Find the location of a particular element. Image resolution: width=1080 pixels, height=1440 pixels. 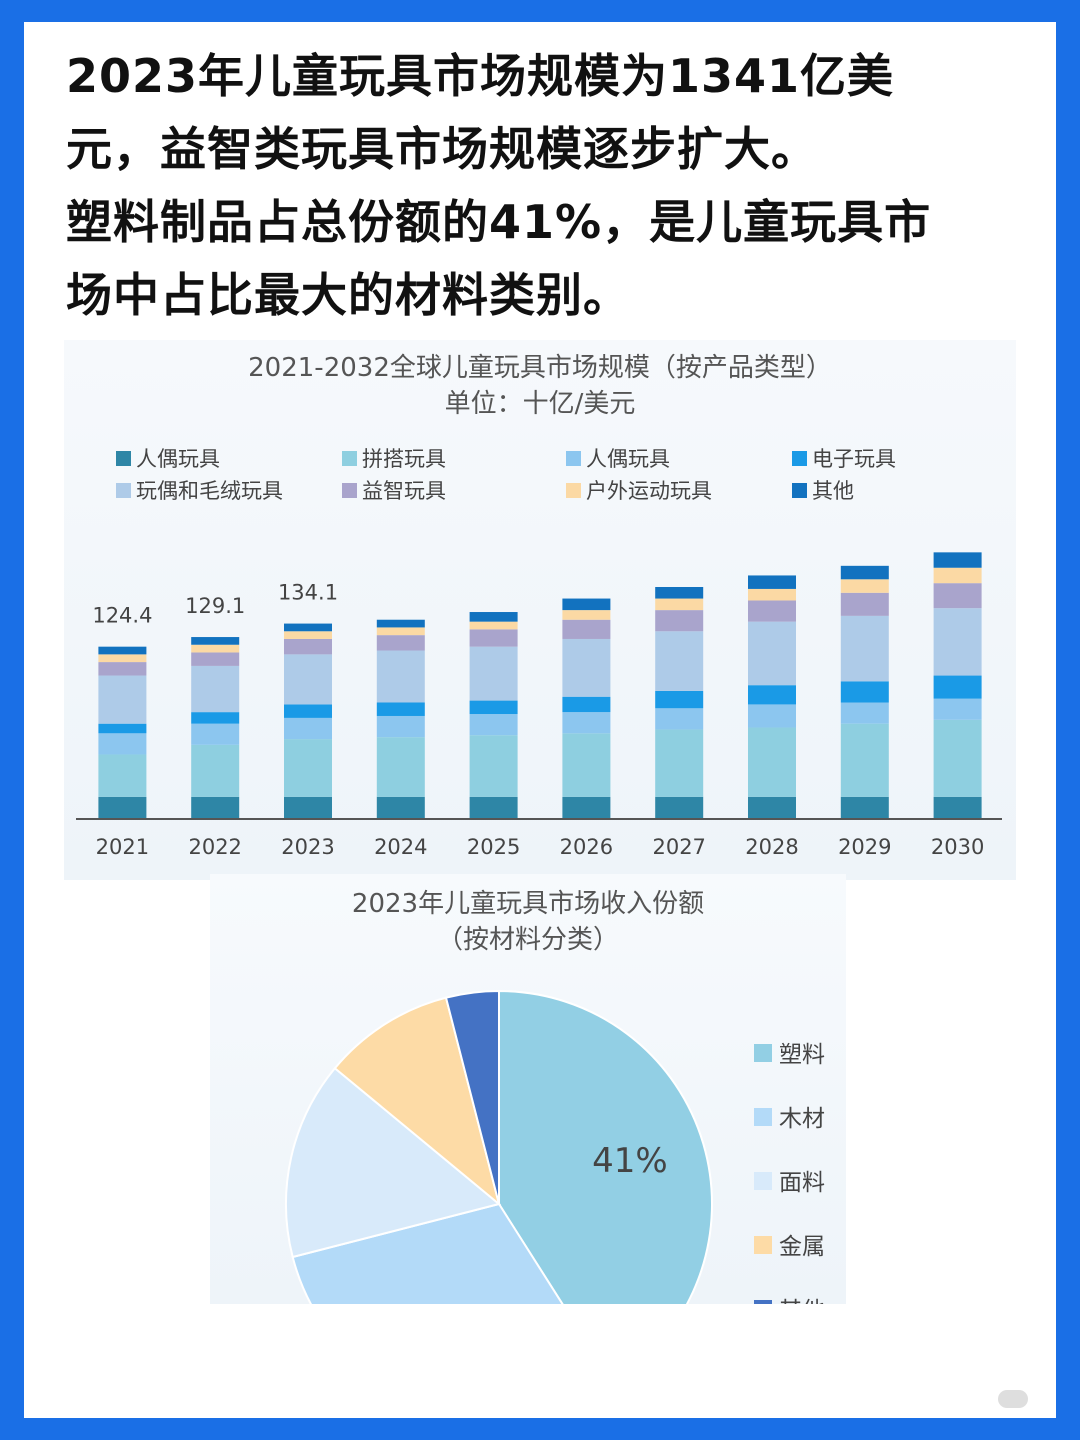

bar-chart-title: 2021-2032全球儿童玩具市场规模（按产品类型） is located at coordinates (540, 368).